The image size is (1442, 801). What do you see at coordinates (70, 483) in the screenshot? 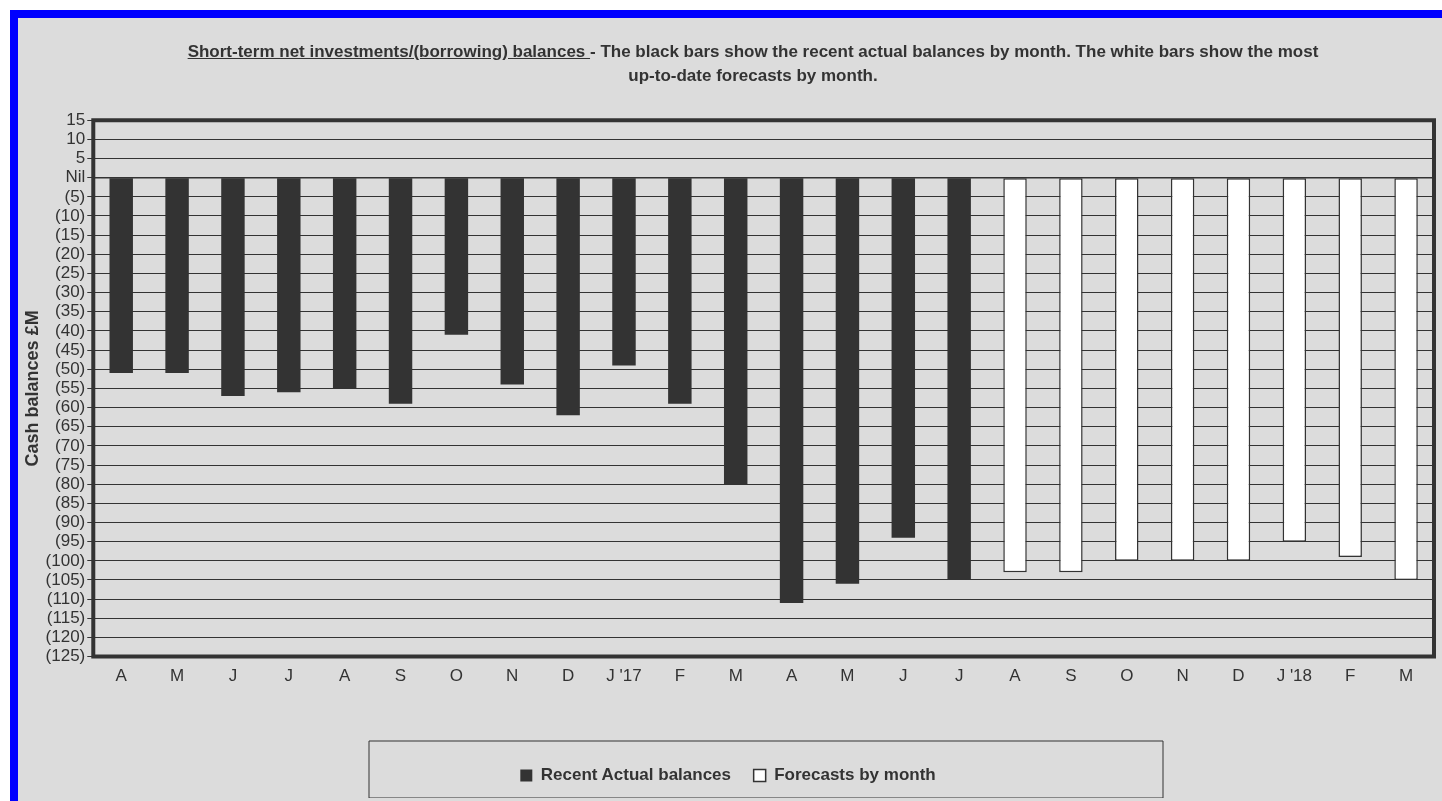
I see `y-tick-label: (80)` at bounding box center [70, 483].